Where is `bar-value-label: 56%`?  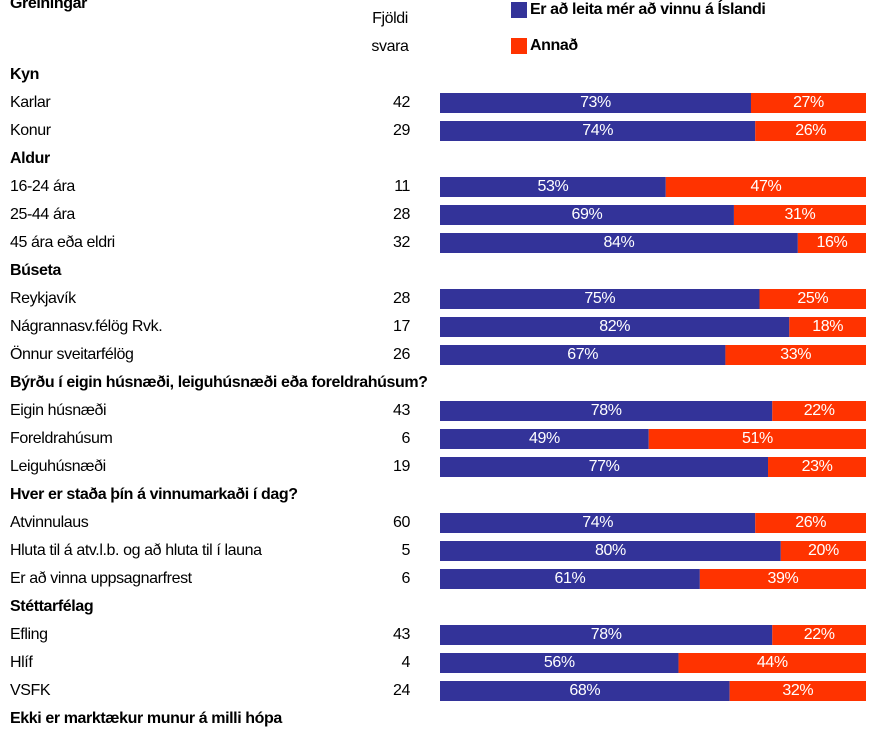
bar-value-label: 56% is located at coordinates (559, 662).